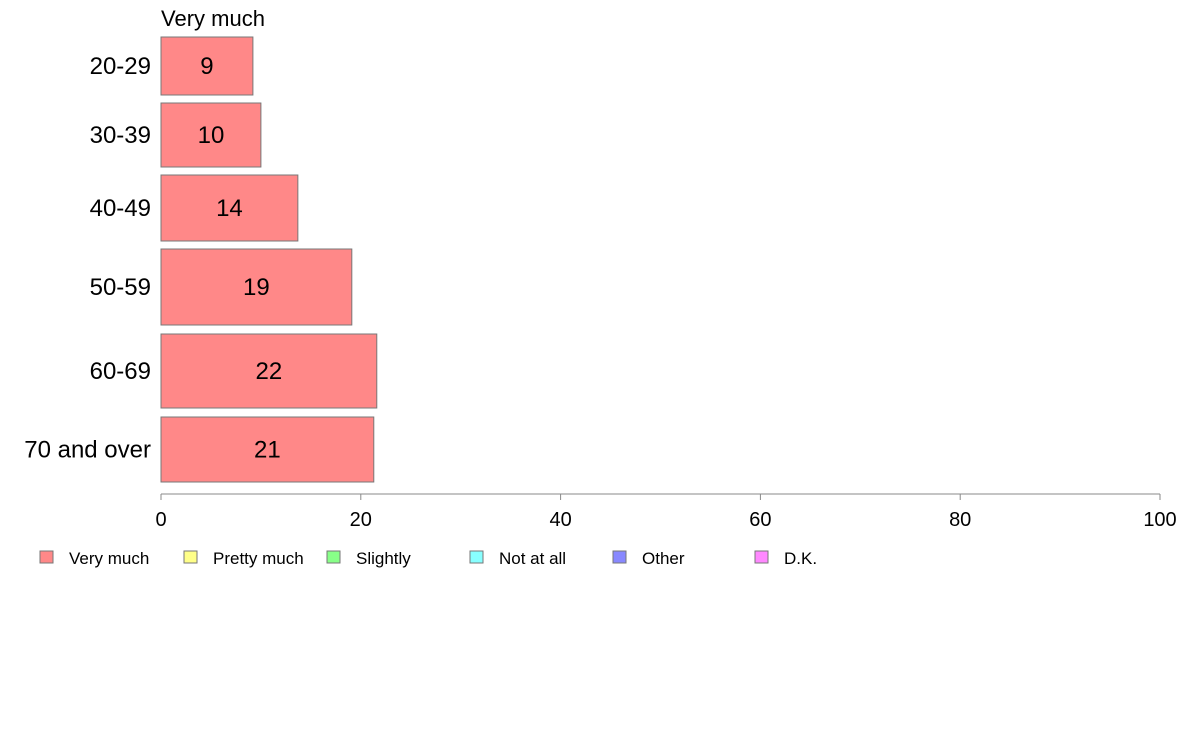  What do you see at coordinates (160, 520) in the screenshot?
I see `x-tick-label: 0` at bounding box center [160, 520].